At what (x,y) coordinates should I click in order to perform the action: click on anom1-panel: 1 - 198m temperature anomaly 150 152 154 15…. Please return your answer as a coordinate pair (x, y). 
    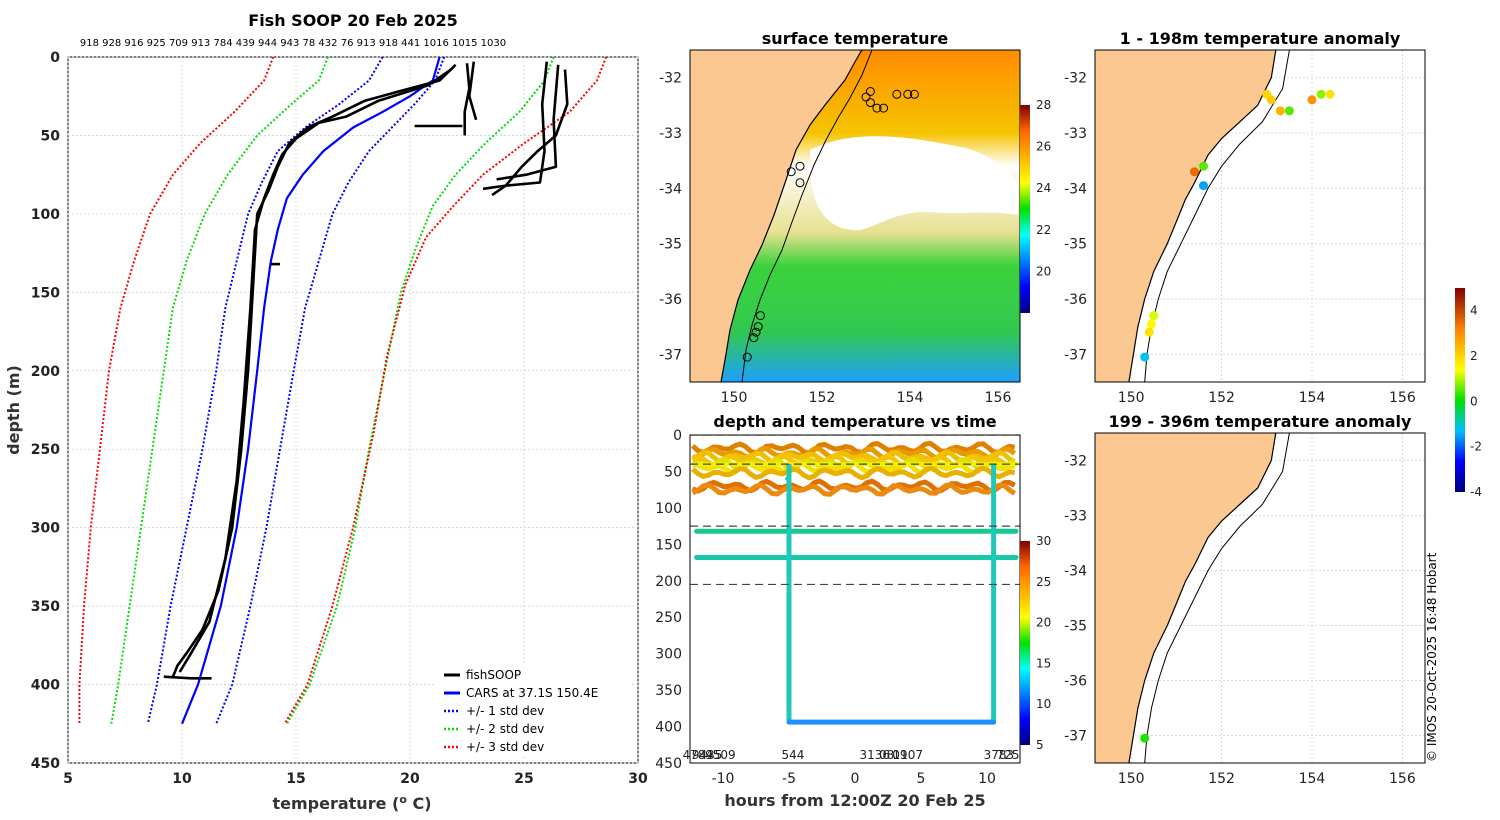
    Looking at the image, I should click on (1245, 217).